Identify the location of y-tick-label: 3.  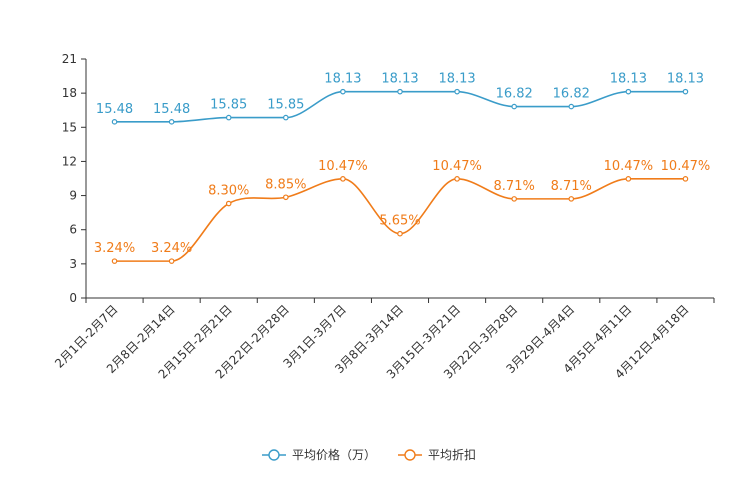
(73, 264).